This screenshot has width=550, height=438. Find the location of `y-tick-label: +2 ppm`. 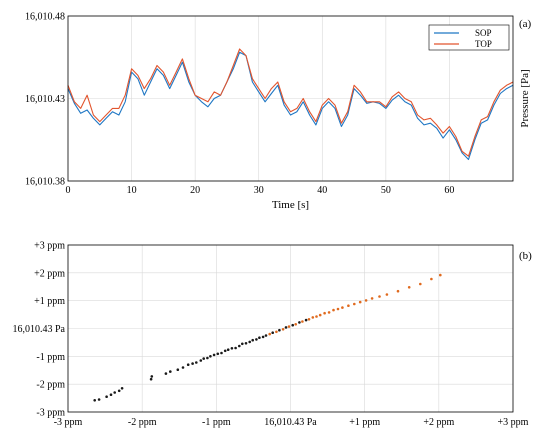

y-tick-label: +2 ppm is located at coordinates (49, 273).